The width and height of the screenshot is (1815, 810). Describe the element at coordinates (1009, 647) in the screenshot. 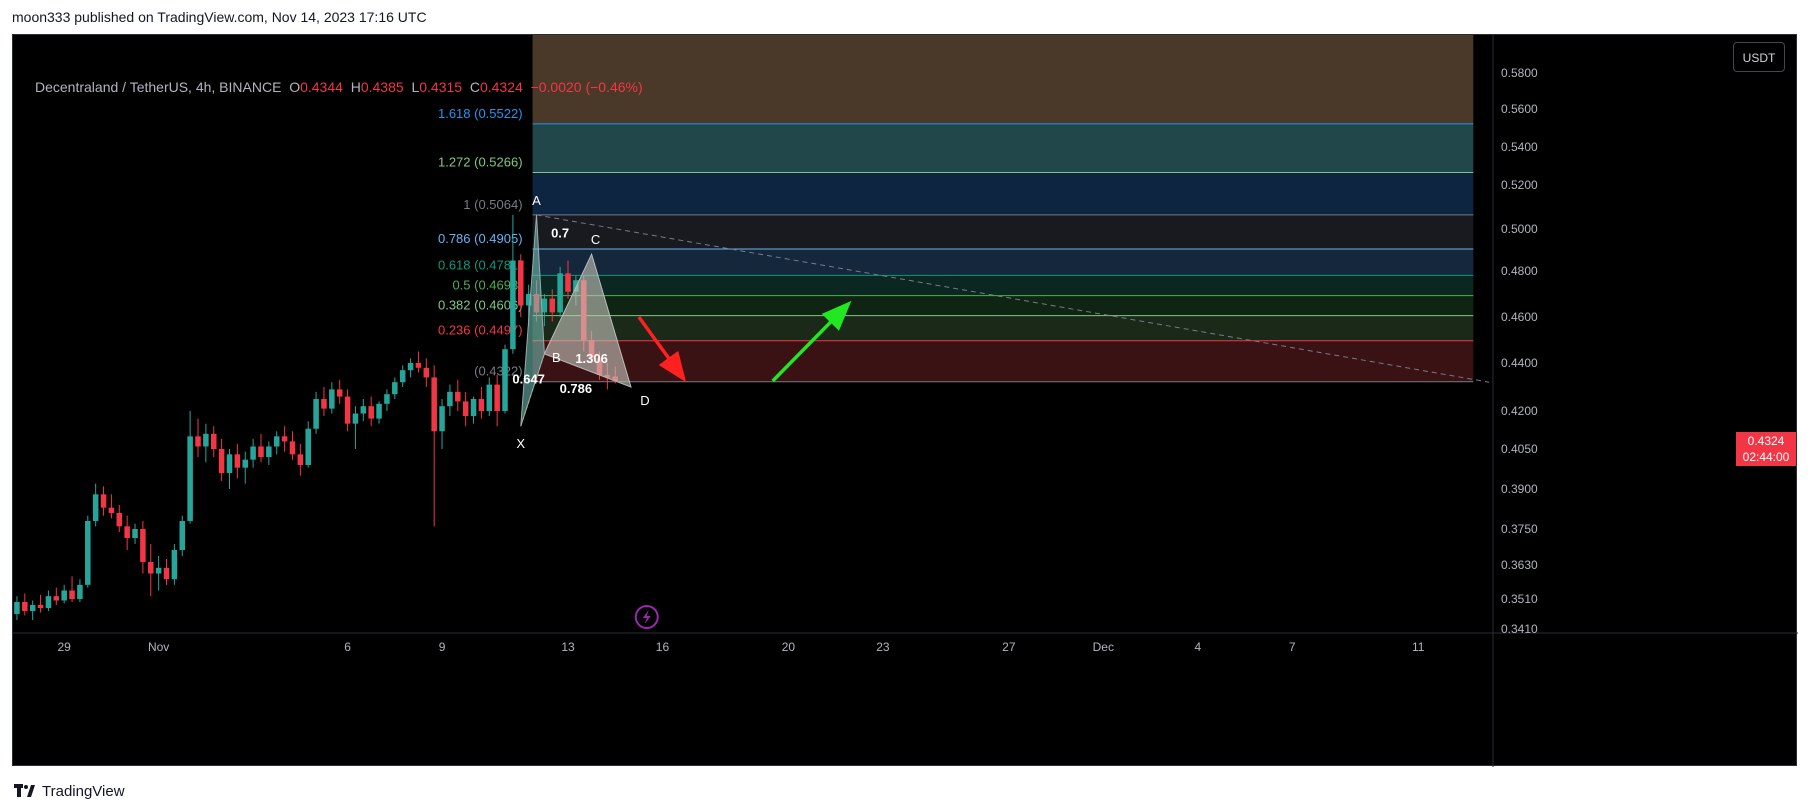

I see `time-tick-label: 27` at that location.